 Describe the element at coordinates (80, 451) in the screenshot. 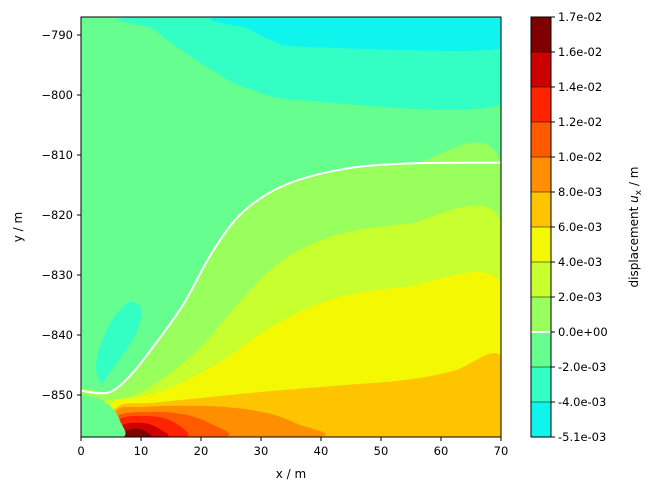

I see `x-tick-label: 0` at that location.